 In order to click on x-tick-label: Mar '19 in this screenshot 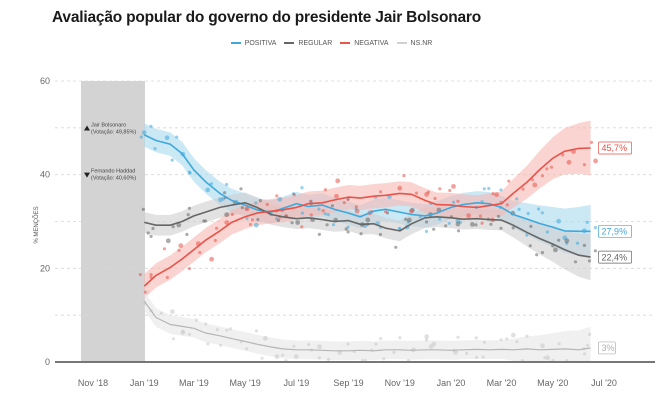, I will do `click(194, 383)`.